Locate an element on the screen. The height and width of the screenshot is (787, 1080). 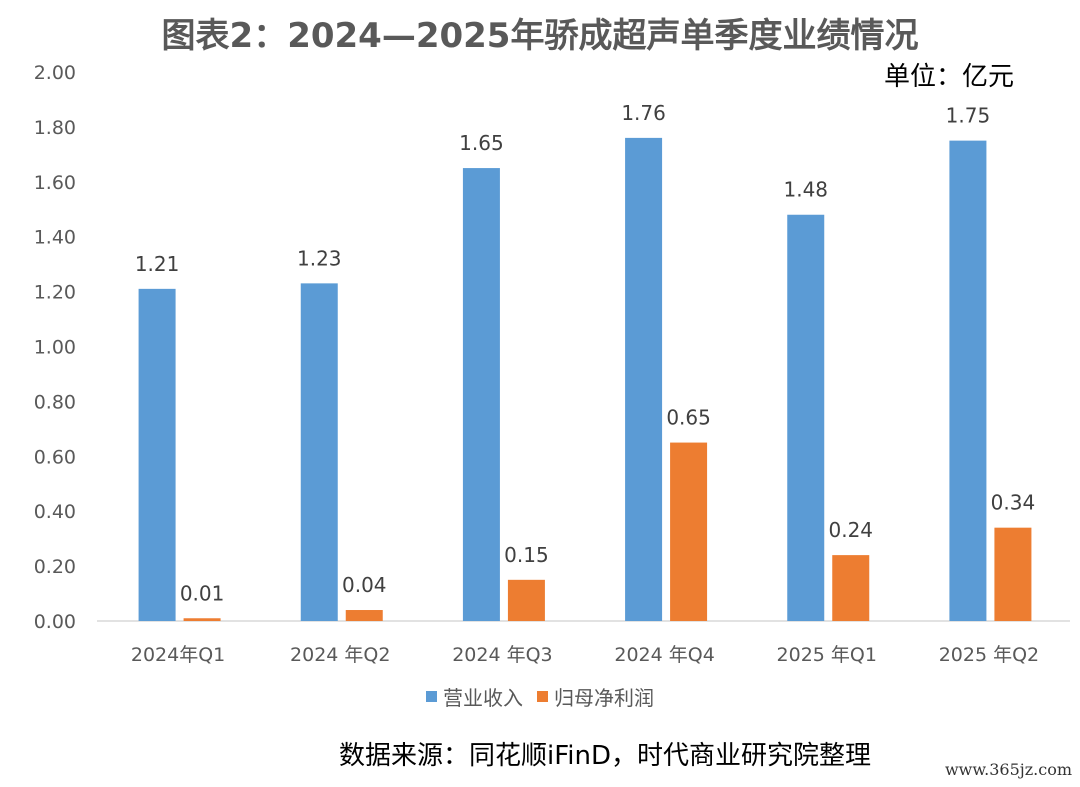
net-profit-data-label: 0.34 is located at coordinates (1013, 503).